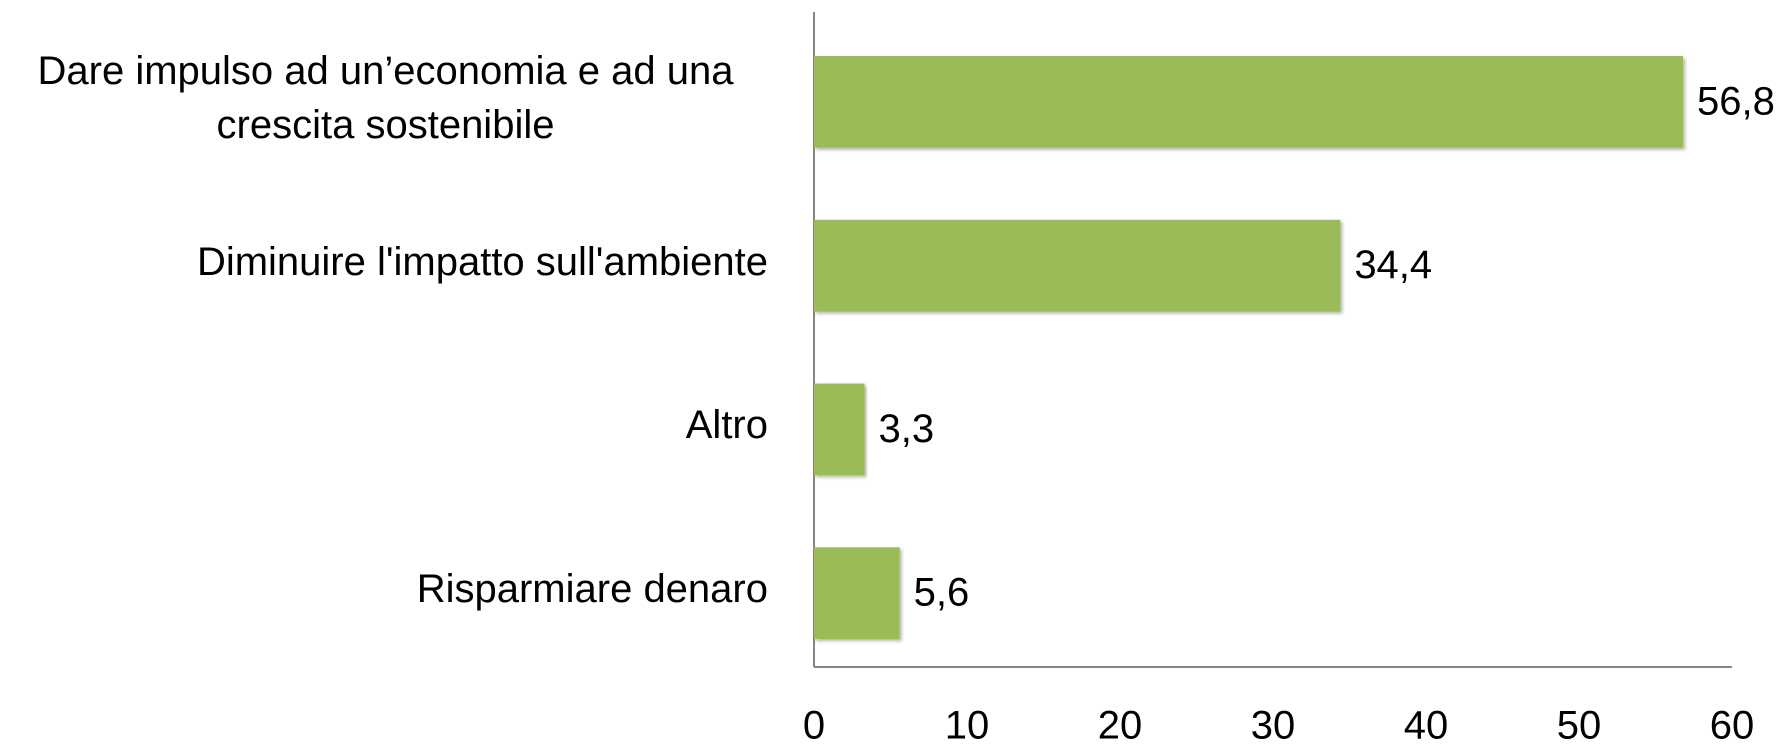  What do you see at coordinates (482, 261) in the screenshot?
I see `y-tick-label: Diminuire l'impatto sull'ambiente` at bounding box center [482, 261].